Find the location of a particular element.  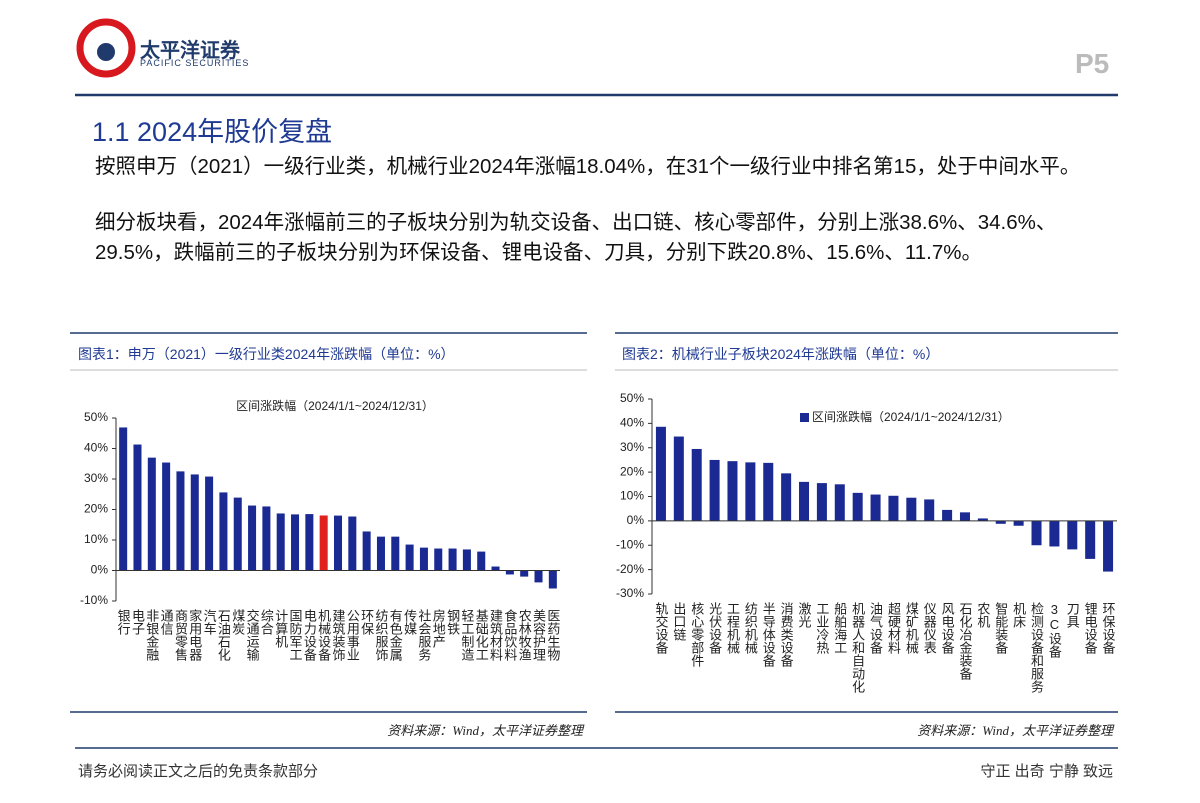

y-tick-label: -10% is located at coordinates (94, 600).